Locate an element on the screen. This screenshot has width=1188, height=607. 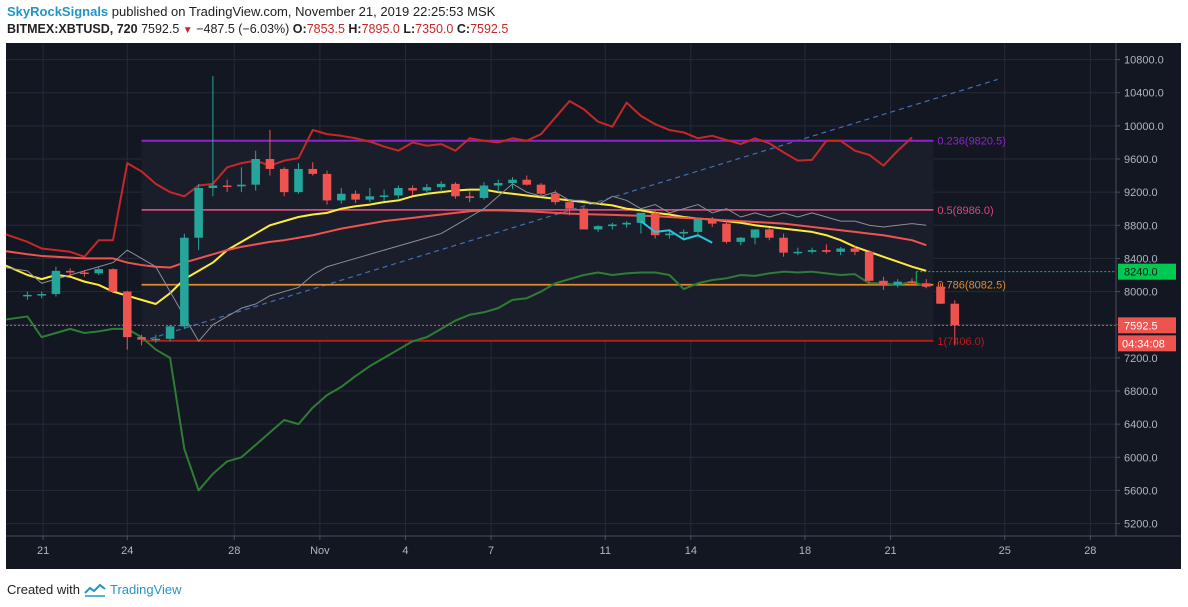
fib-level-label: 0.236(9820.5) is located at coordinates (971, 142).